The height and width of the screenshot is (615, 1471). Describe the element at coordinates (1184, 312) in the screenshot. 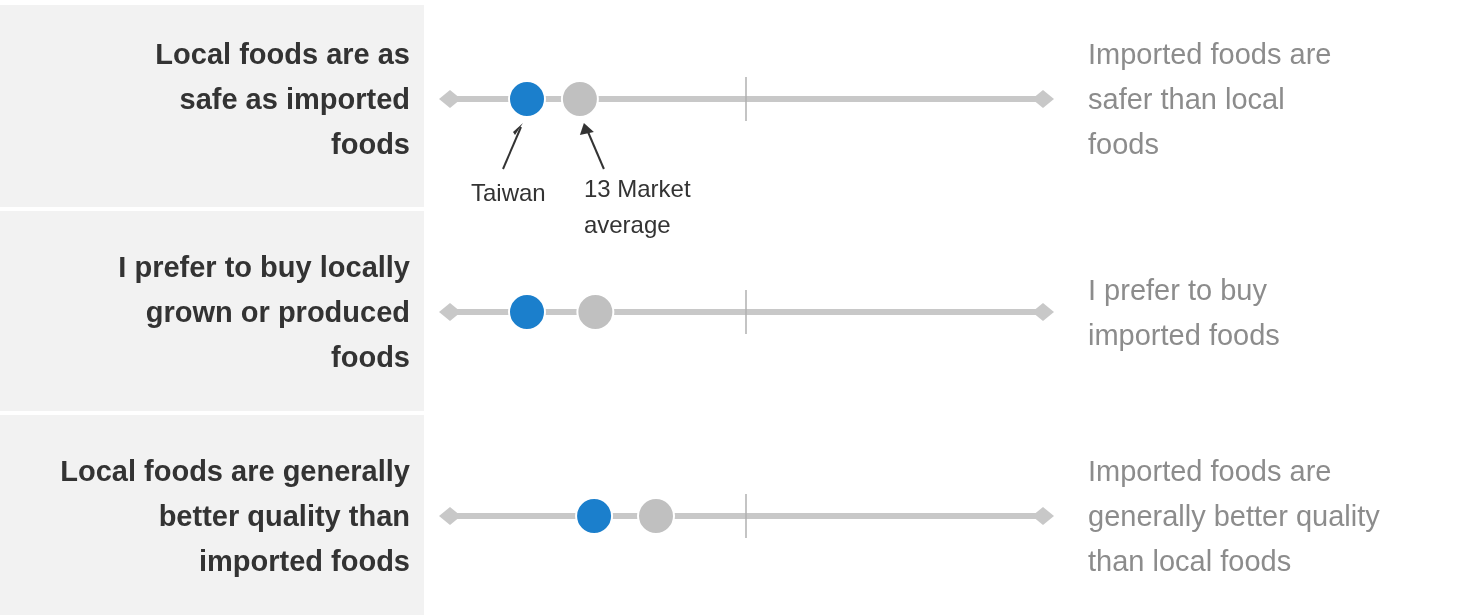

I see `text: I prefer to buy imported foods` at that location.